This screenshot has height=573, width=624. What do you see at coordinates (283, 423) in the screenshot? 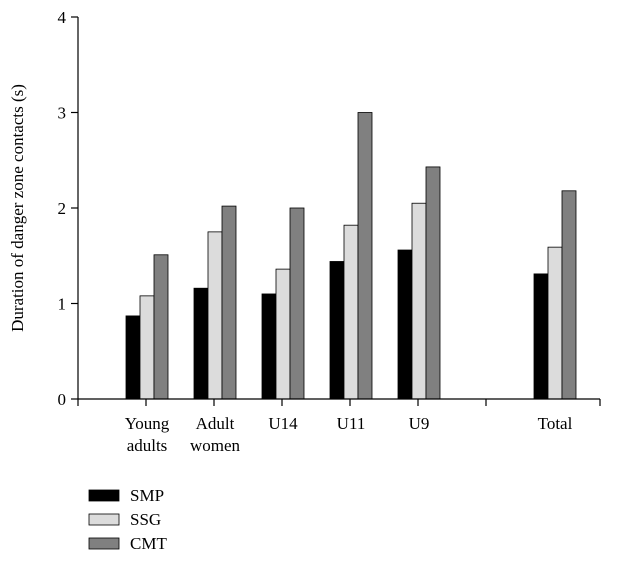
I see `x-tick-label: U14` at bounding box center [283, 423].